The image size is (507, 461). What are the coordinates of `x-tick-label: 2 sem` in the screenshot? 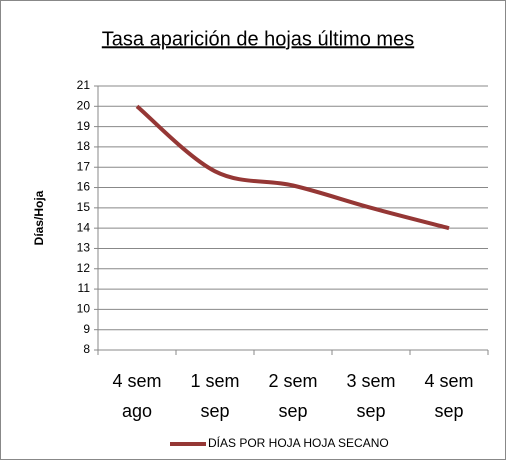 It's located at (292, 381).